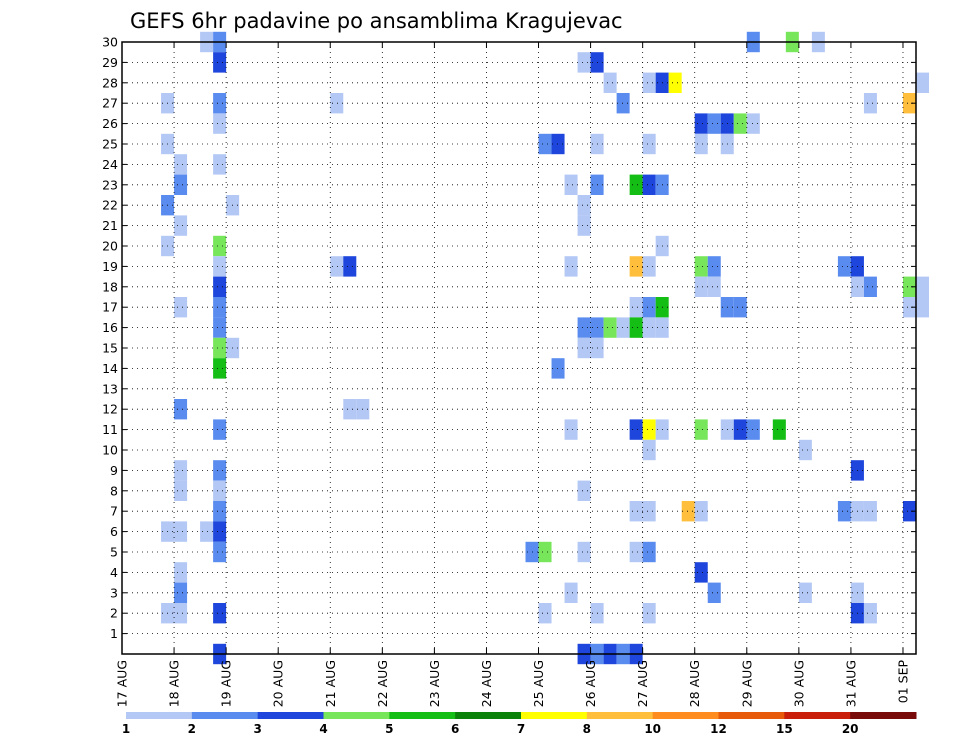  What do you see at coordinates (694, 683) in the screenshot?
I see `x-tick-label: 28 AUG` at bounding box center [694, 683].